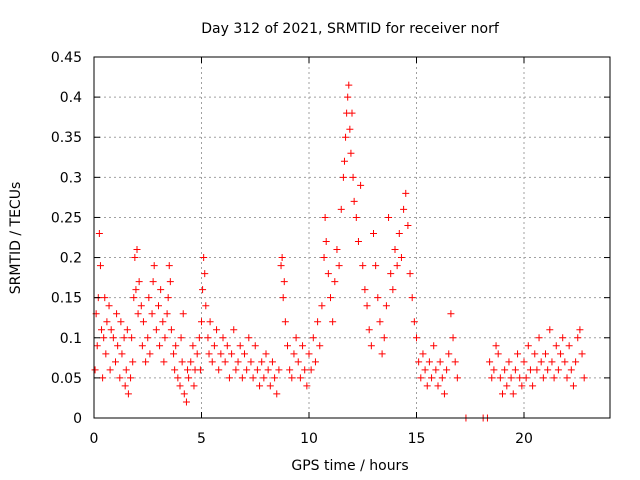  What do you see at coordinates (16, 238) in the screenshot?
I see `y-axis-label: SRMTID / TECUs` at bounding box center [16, 238].